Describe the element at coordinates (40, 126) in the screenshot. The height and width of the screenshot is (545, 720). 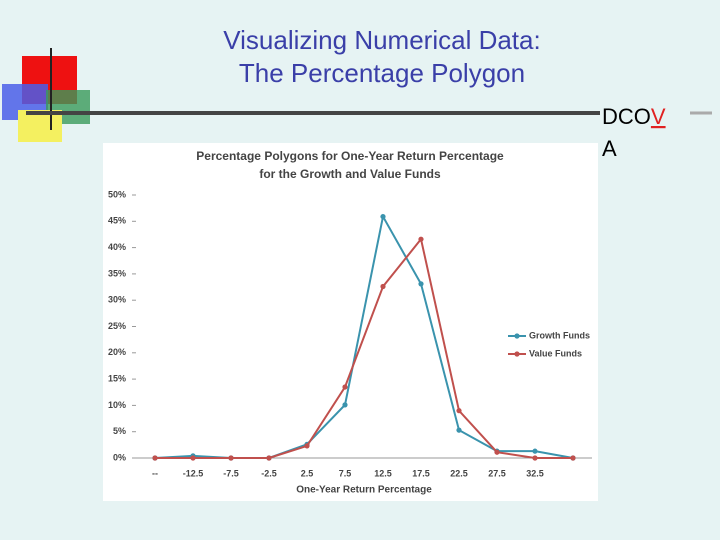
I see `deco-yellow` at that location.